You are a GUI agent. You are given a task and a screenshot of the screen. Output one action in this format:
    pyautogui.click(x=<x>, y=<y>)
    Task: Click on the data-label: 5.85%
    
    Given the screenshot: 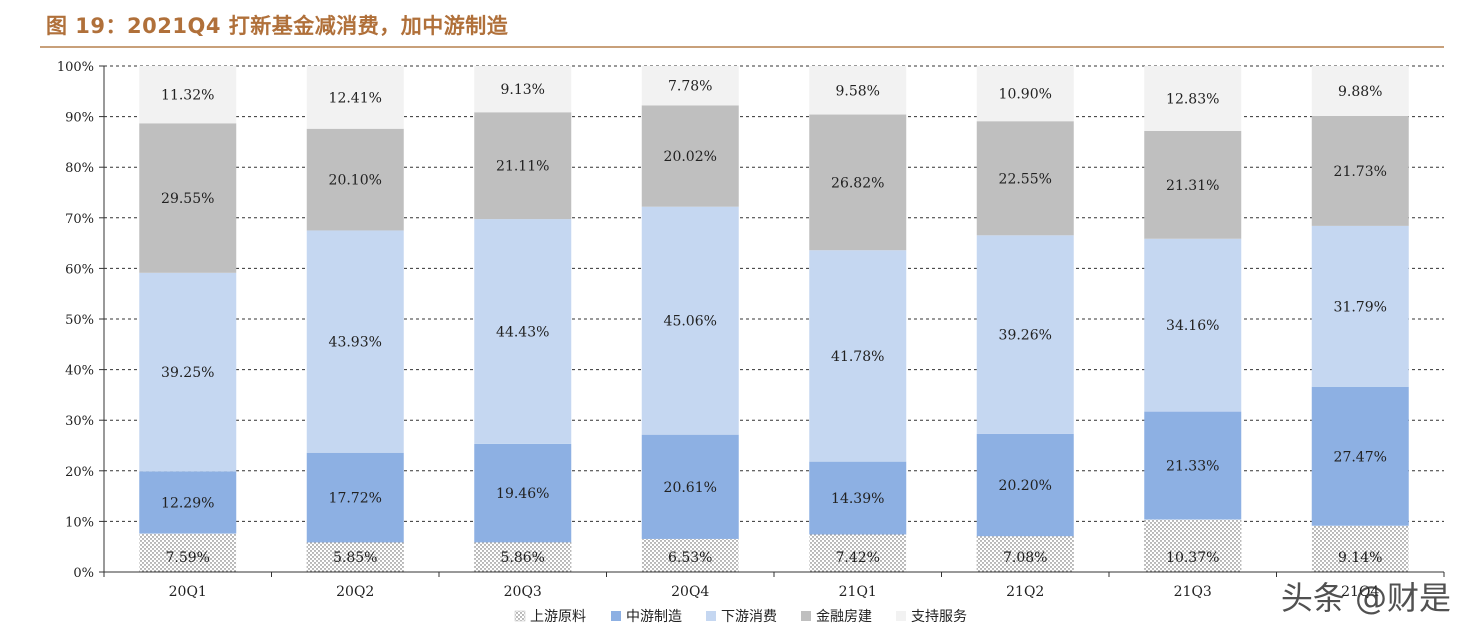 What is the action you would take?
    pyautogui.click(x=355, y=558)
    